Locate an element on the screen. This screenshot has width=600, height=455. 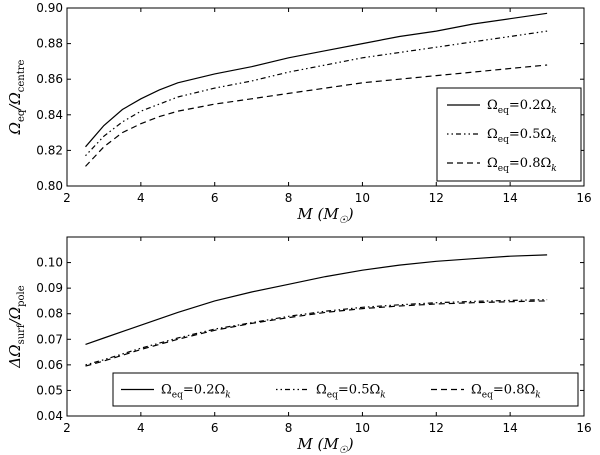
y-axis-label: ΔΩsurf/Ωpole is located at coordinates (16, 326).